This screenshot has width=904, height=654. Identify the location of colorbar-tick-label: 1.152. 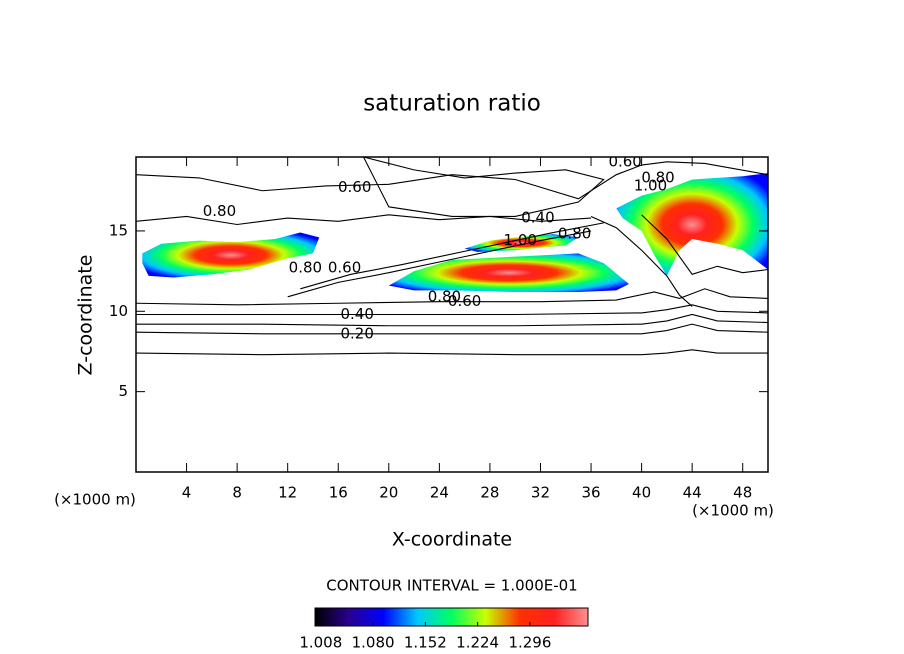
(425, 643).